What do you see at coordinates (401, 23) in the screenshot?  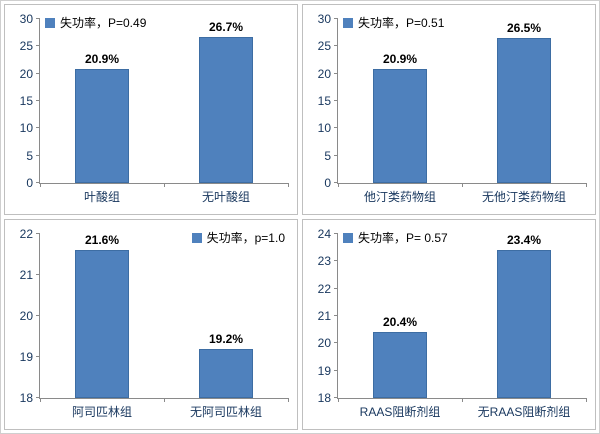 I see `legend-label: 失功率，P=0.51` at bounding box center [401, 23].